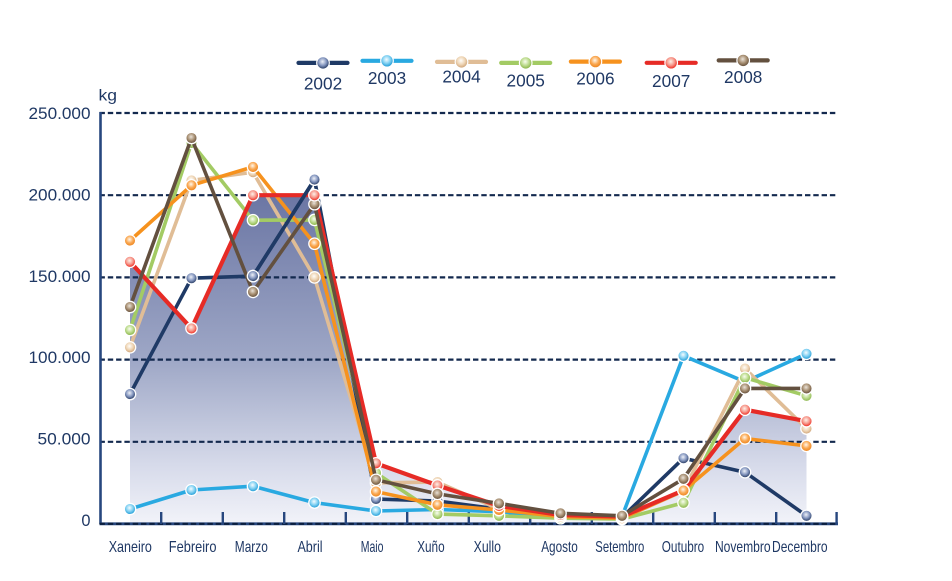 The image size is (952, 581). What do you see at coordinates (251, 547) in the screenshot?
I see `svg-text: Marzo` at bounding box center [251, 547].